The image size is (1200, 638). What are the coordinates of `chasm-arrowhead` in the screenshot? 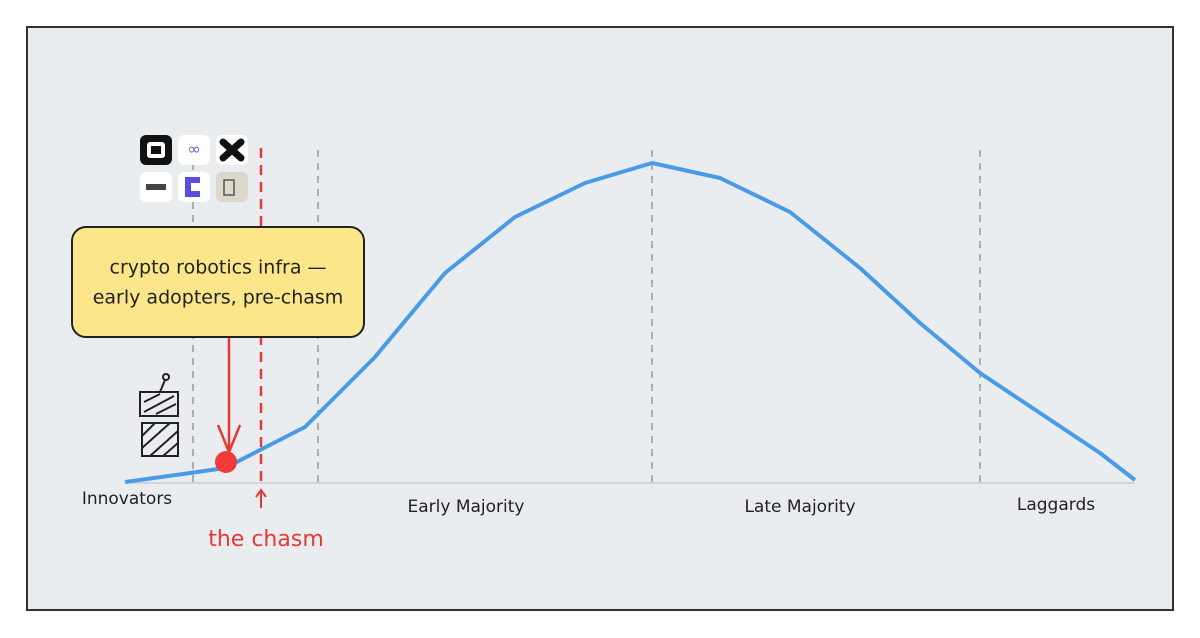 It's located at (261, 493).